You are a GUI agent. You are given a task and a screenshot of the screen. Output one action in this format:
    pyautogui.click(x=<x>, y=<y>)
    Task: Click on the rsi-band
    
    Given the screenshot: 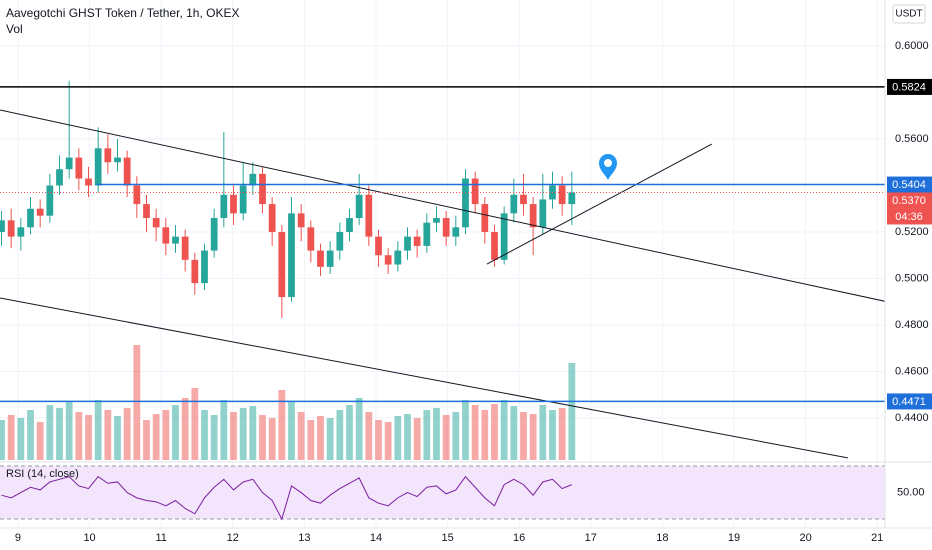 What is the action you would take?
    pyautogui.click(x=442, y=493)
    